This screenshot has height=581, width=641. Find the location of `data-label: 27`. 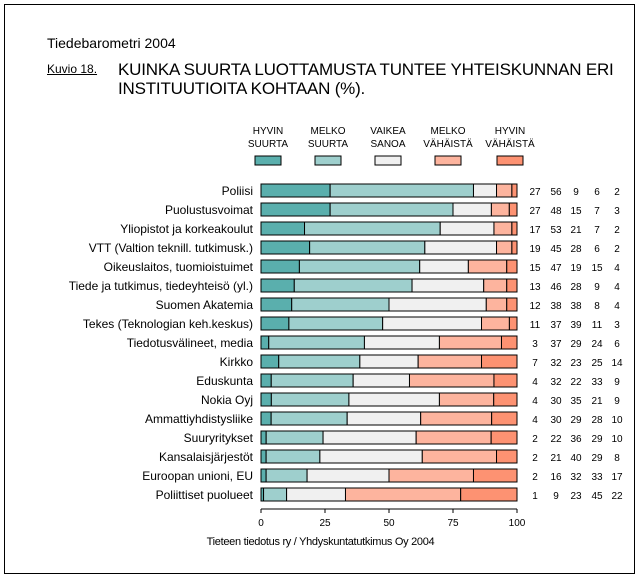

data-label: 27 is located at coordinates (535, 211).